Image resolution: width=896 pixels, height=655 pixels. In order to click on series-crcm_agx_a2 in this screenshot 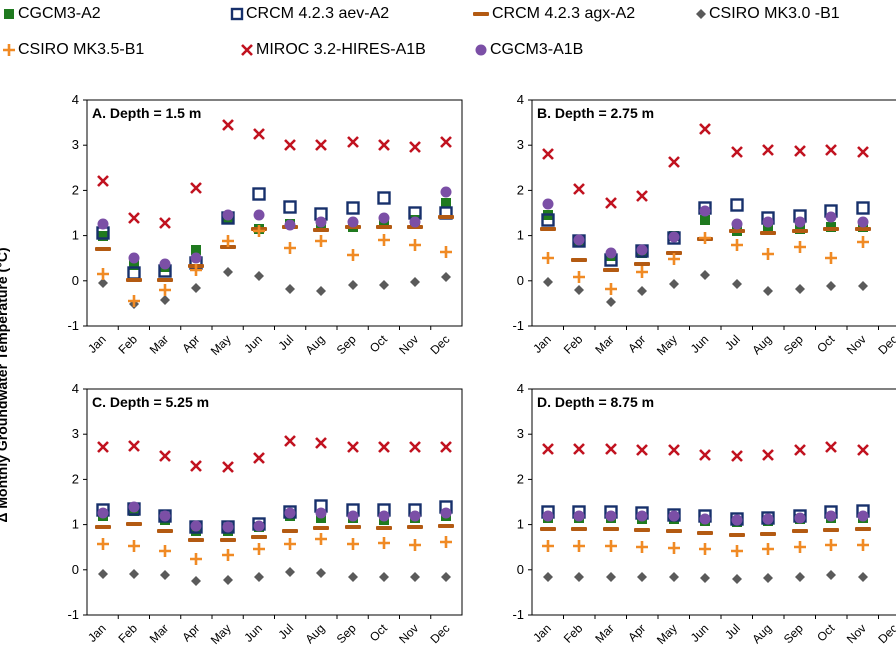, I will do `click(274, 532)`.